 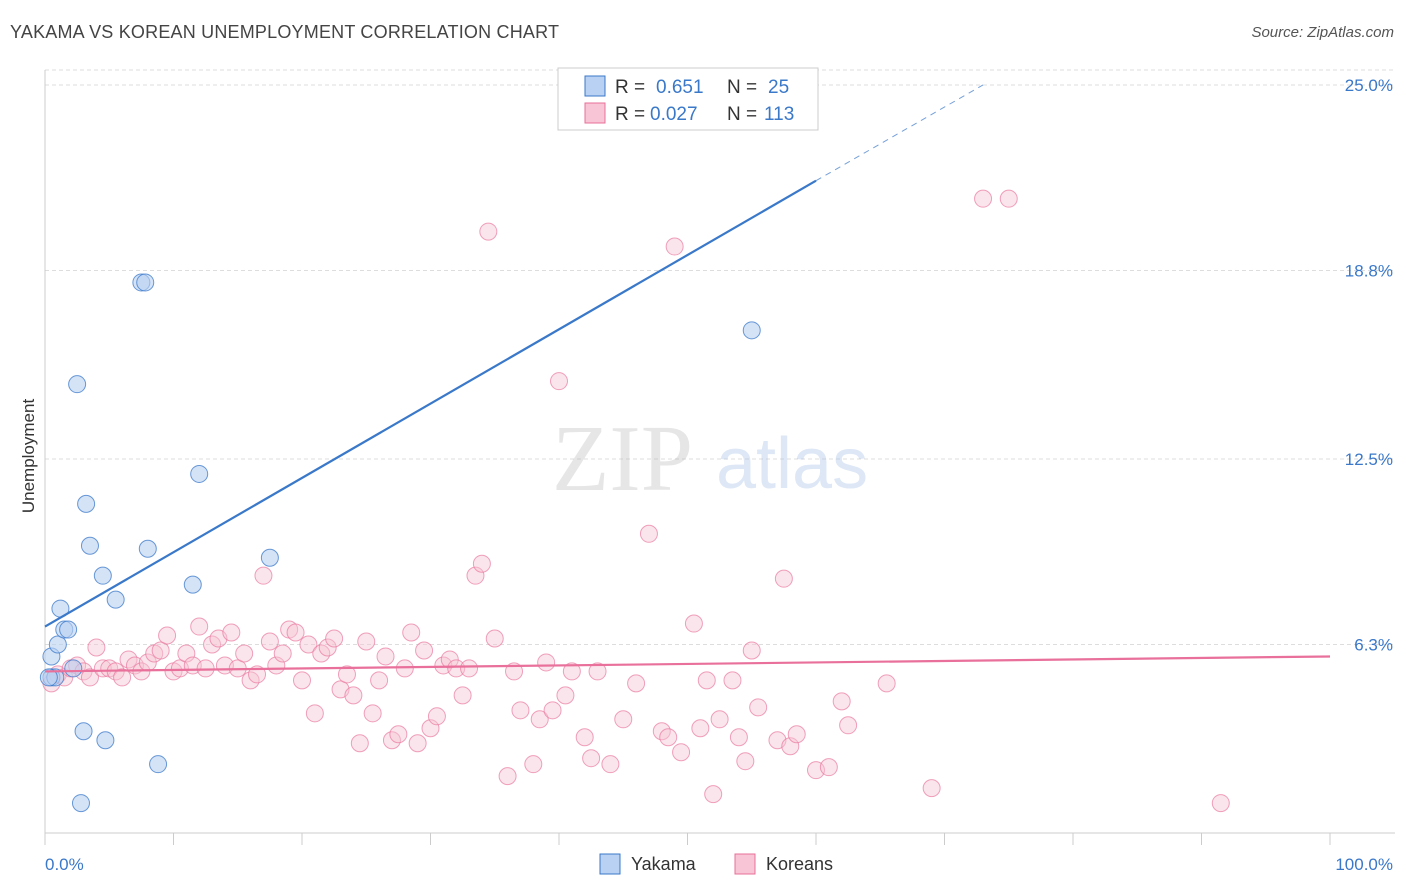 What do you see at coordinates (779, 114) in the screenshot?
I see `legend-n-value-2: 113` at bounding box center [779, 114].